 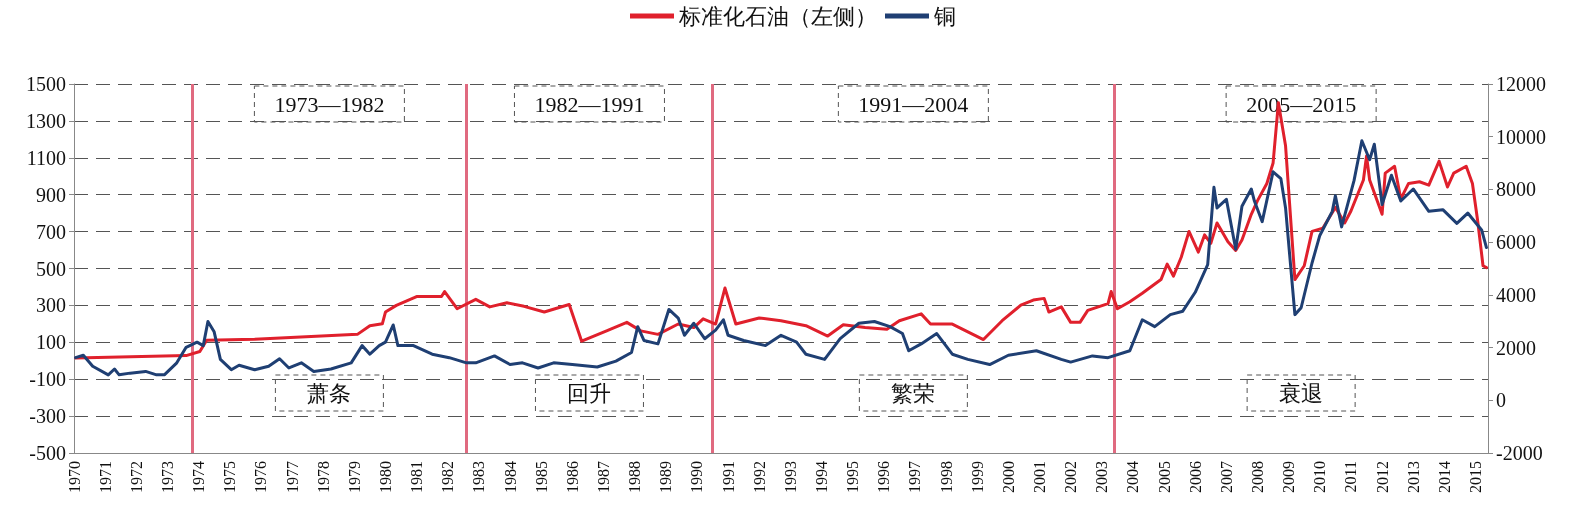 I want to click on annotation: 繁荣, so click(x=913, y=393).